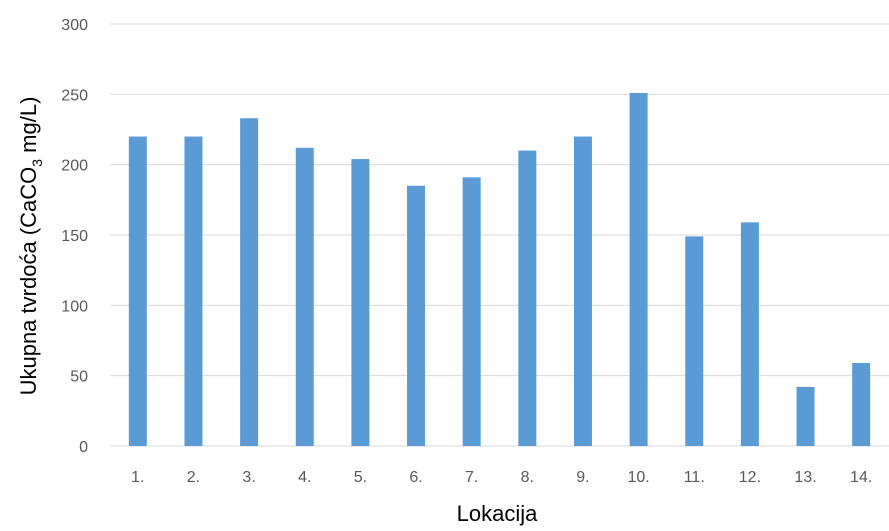  I want to click on x-tick-label: 5., so click(360, 477).